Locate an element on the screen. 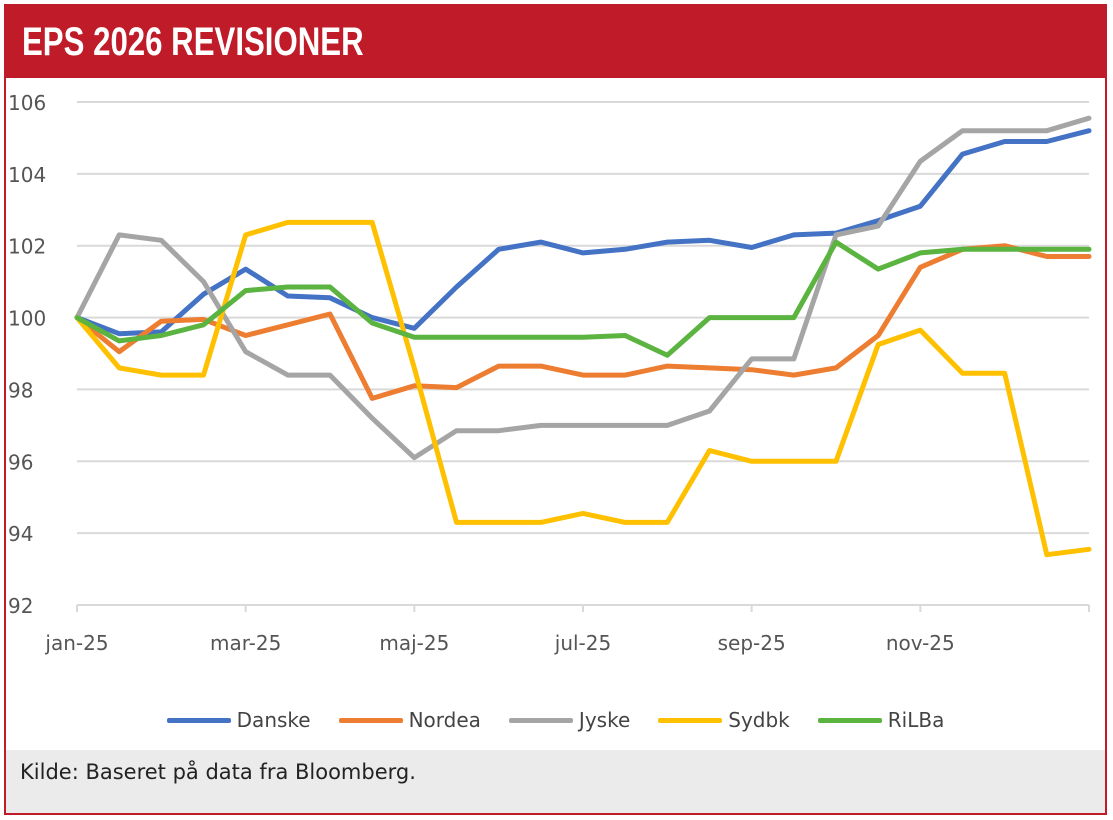  y-tick-label: 98 is located at coordinates (20, 390).